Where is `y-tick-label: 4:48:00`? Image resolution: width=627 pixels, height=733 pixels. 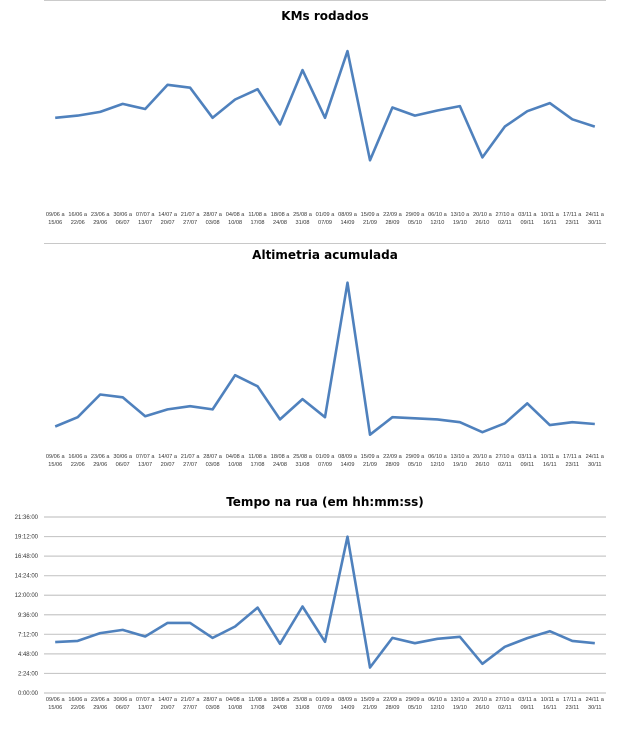
y-tick-label: 4:48:00 is located at coordinates (28, 655).